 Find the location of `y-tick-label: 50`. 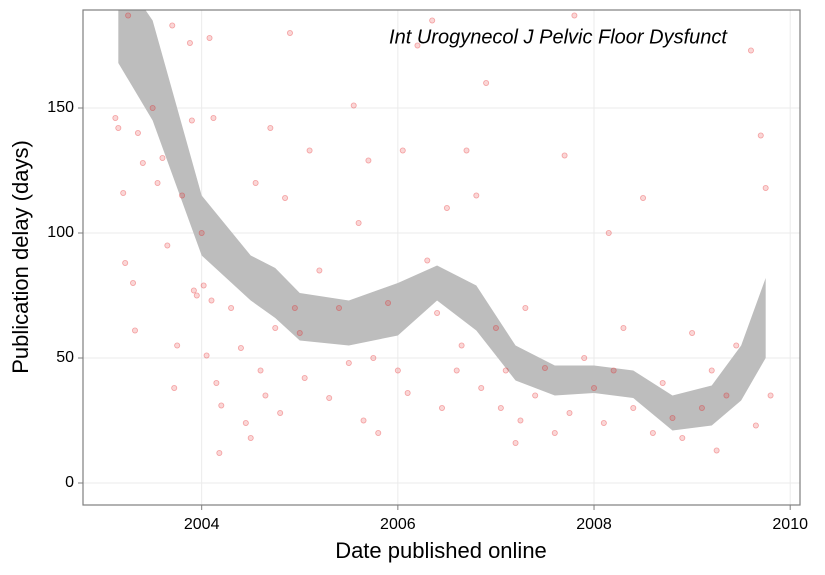

y-tick-label: 50 is located at coordinates (65, 357).